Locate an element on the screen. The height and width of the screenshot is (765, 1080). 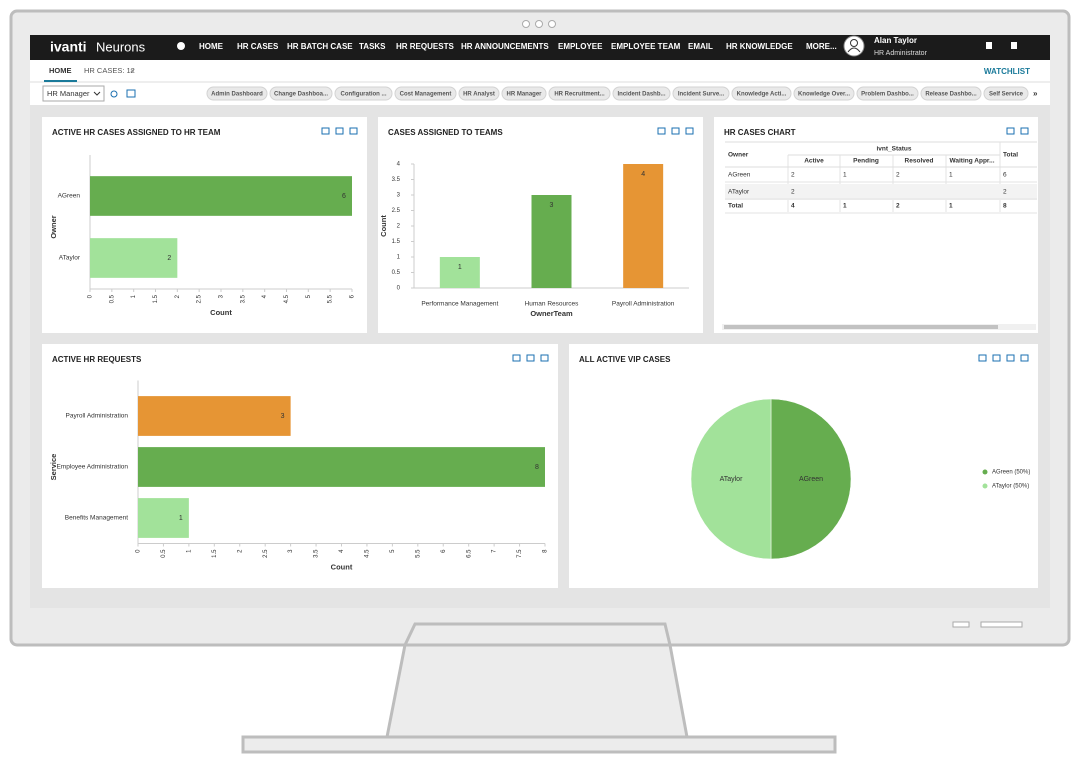
nav-item: HR KNOWLEDGE is located at coordinates (759, 46).